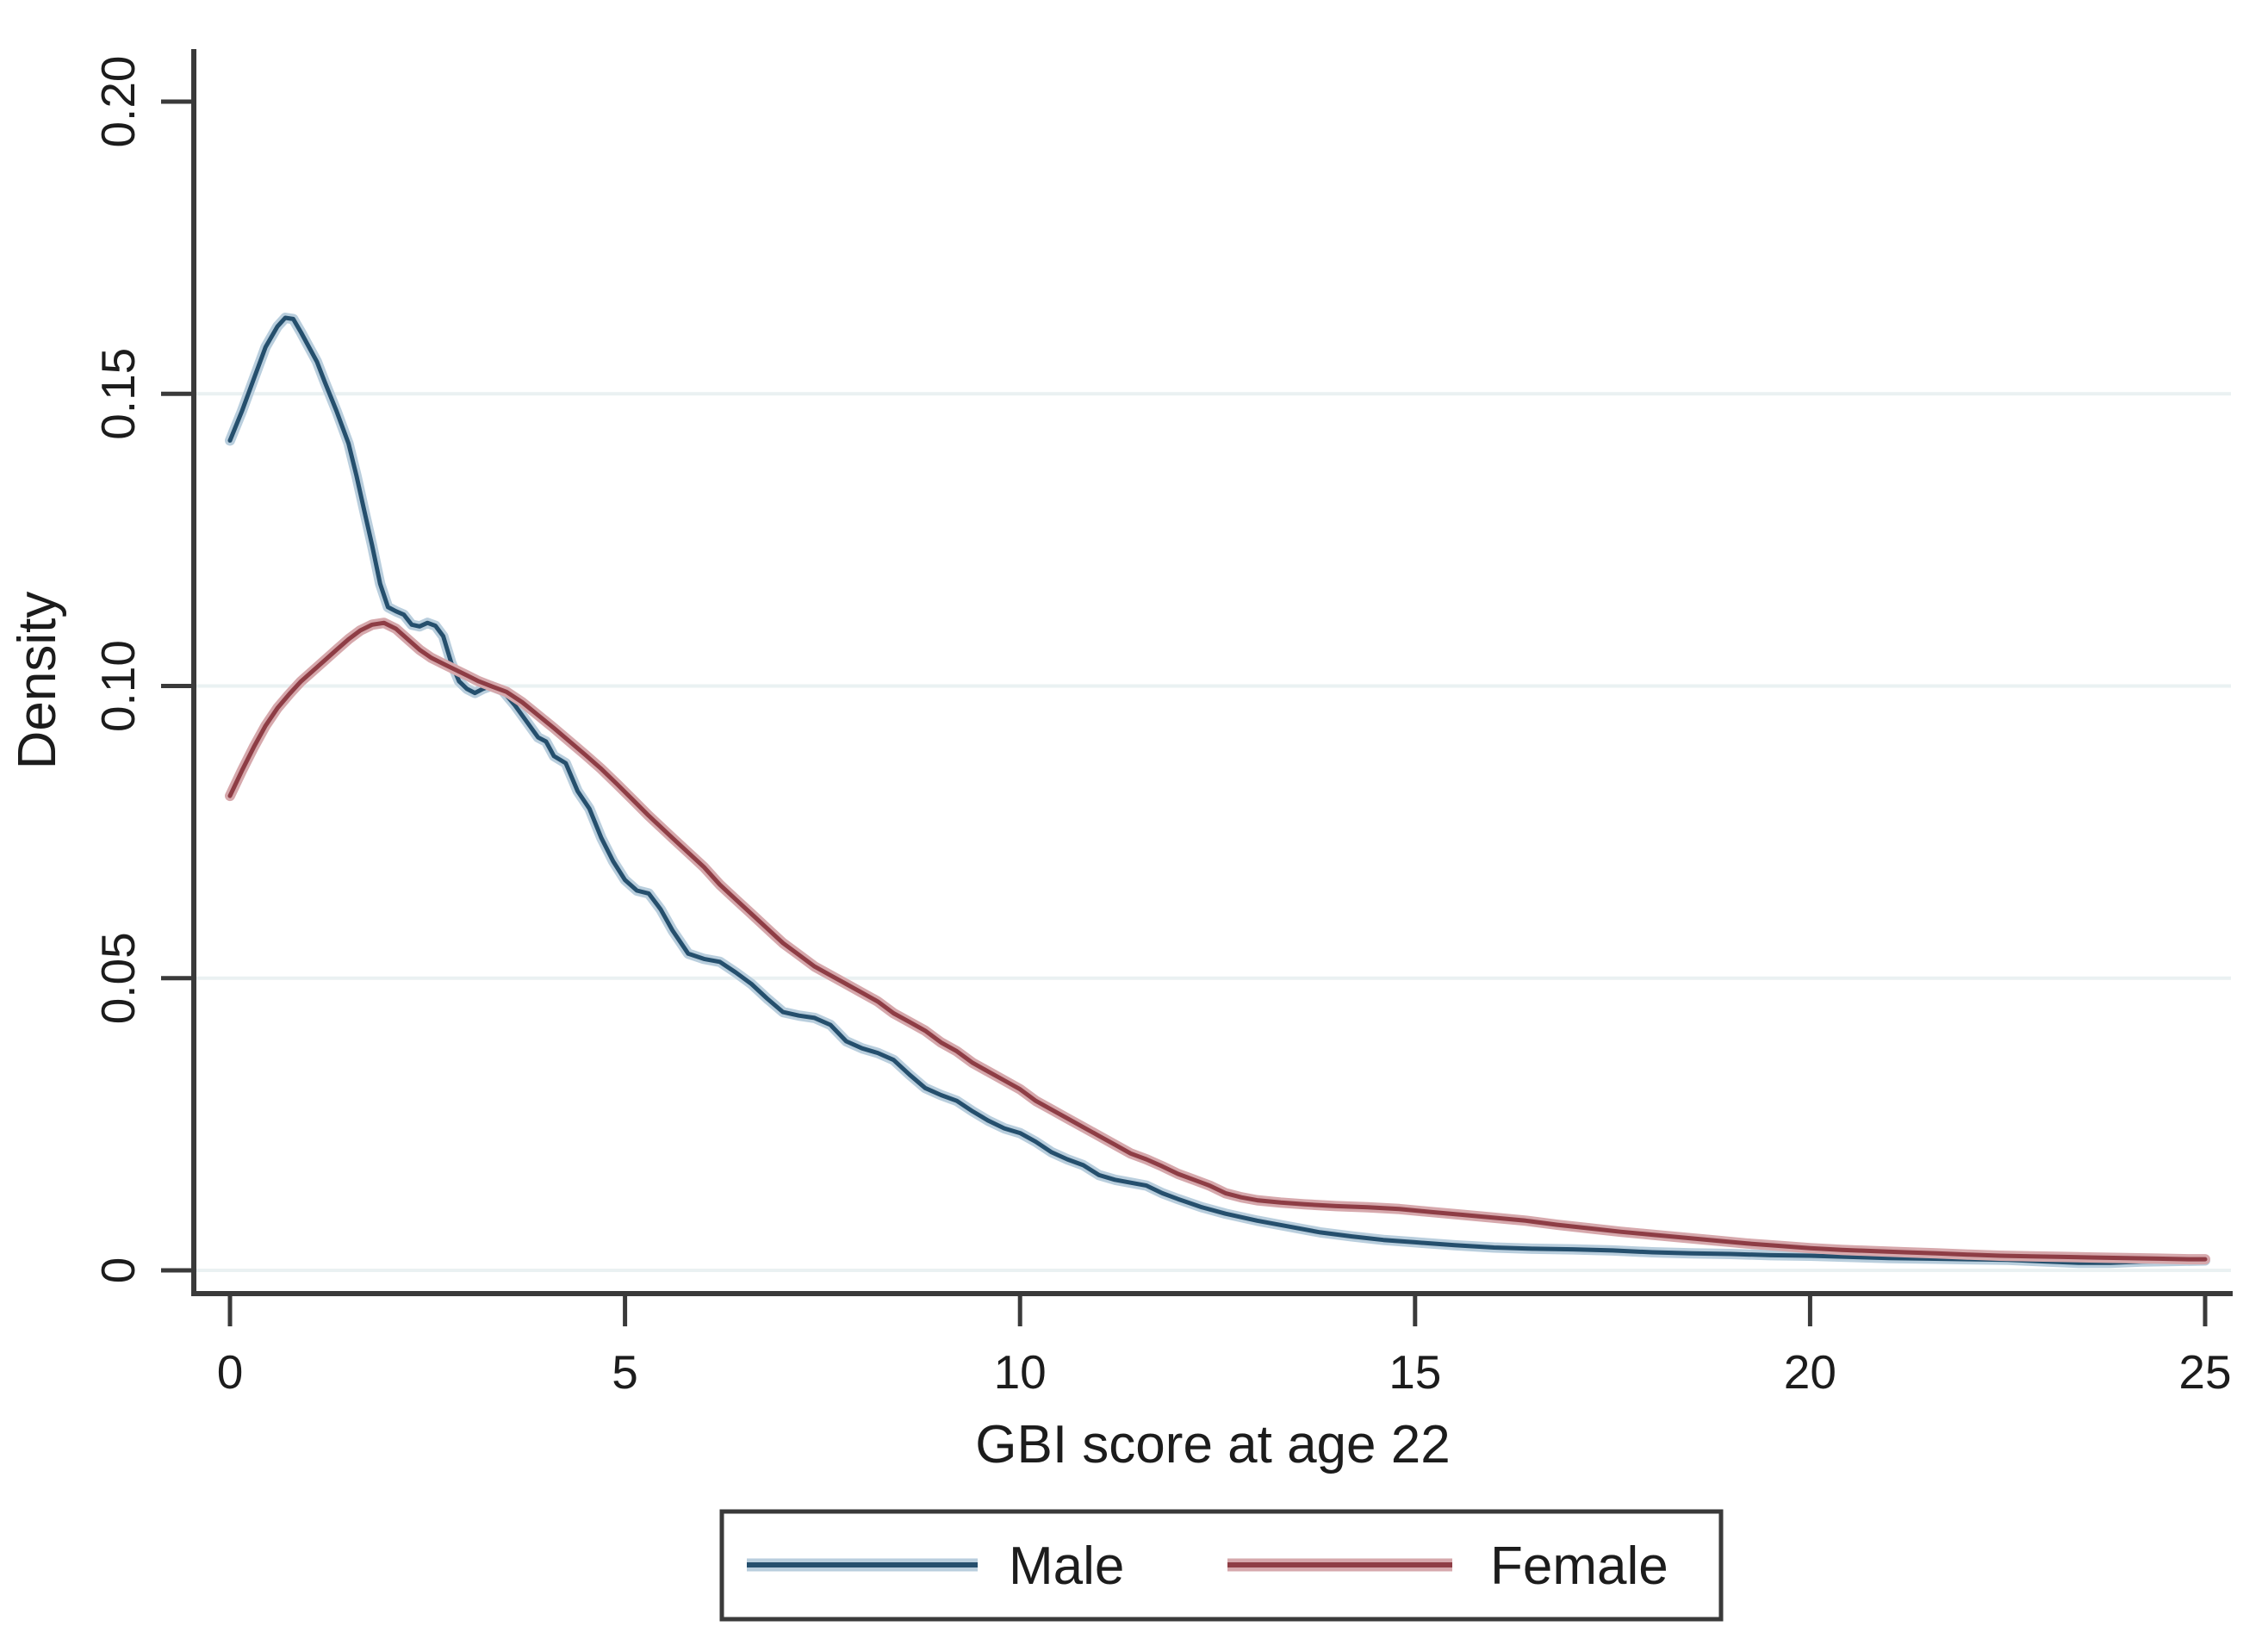 The image size is (2268, 1645). Describe the element at coordinates (118, 978) in the screenshot. I see `y-tick-label: 0.05` at that location.